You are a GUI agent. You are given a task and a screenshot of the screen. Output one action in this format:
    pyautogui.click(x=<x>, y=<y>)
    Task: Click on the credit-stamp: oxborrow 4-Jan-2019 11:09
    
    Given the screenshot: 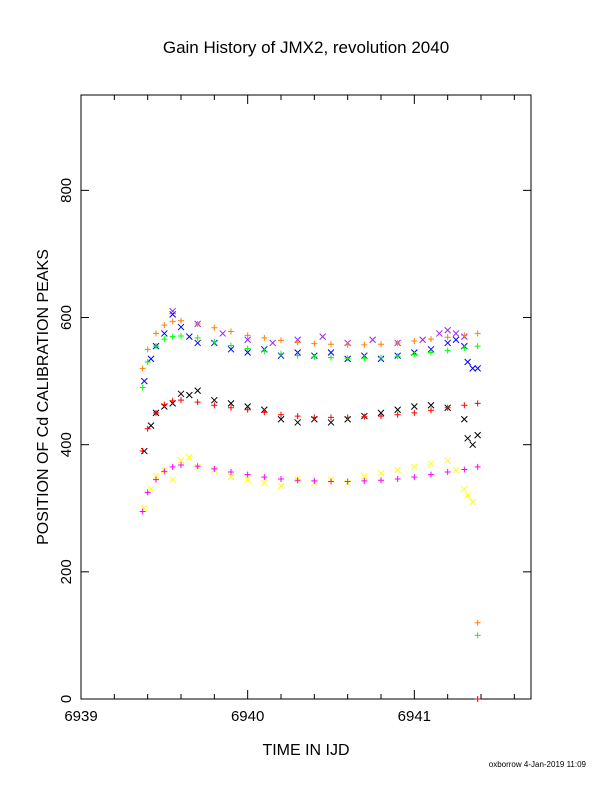 What is the action you would take?
    pyautogui.click(x=538, y=764)
    